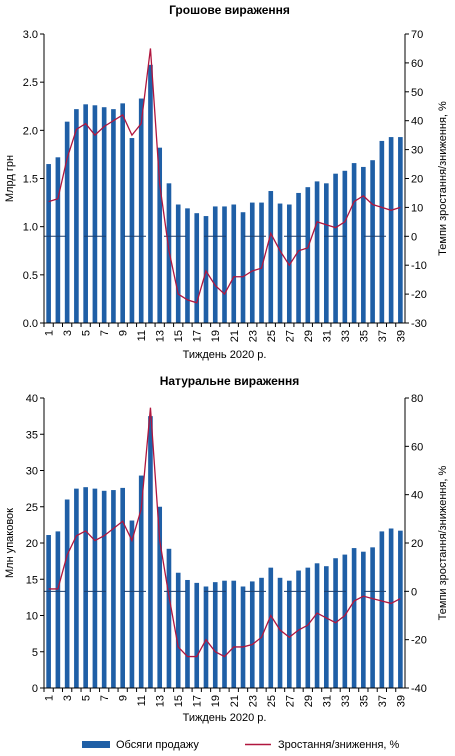 Image resolution: width=455 pixels, height=756 pixels. Describe the element at coordinates (417, 208) in the screenshot. I see `y-right-tick-label: 10` at that location.